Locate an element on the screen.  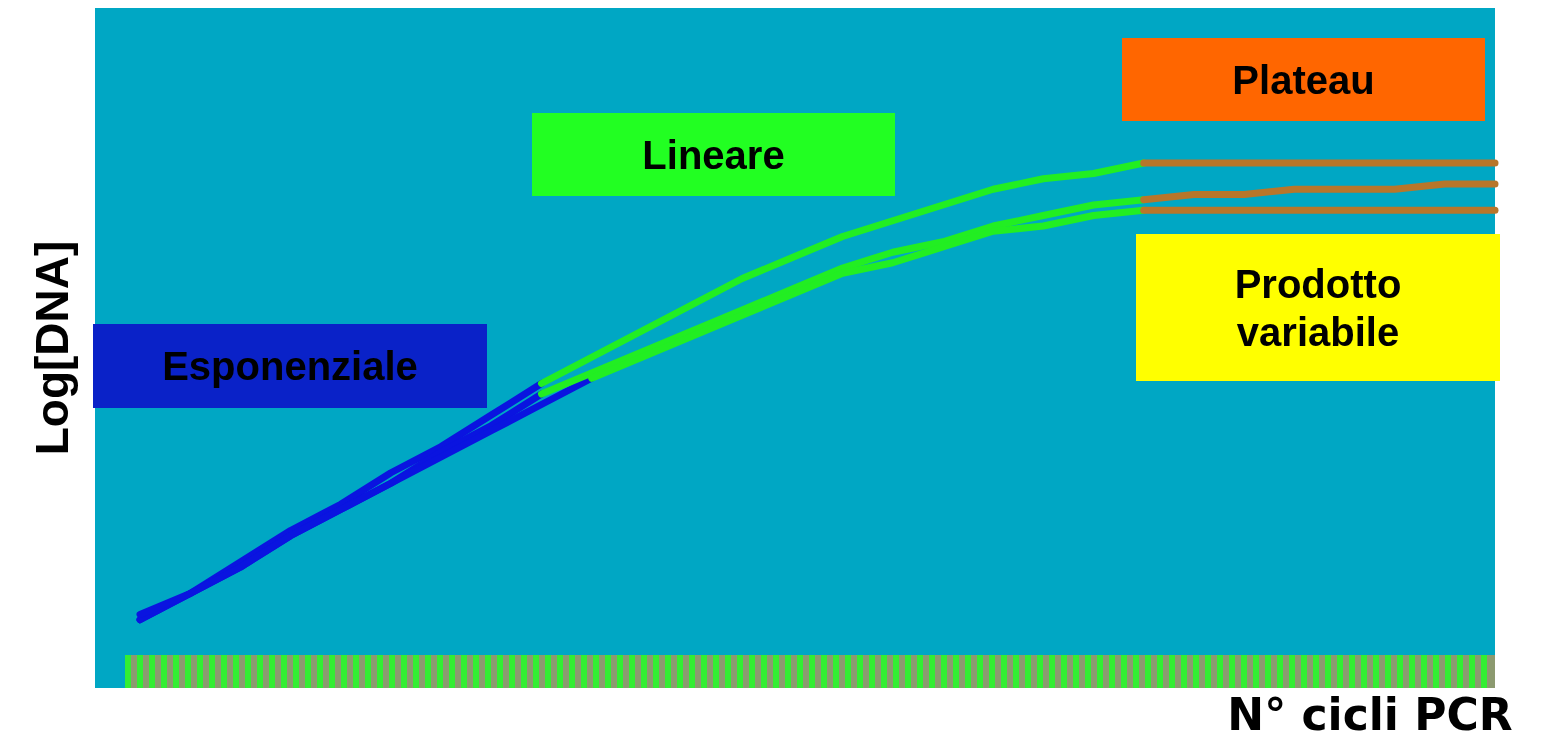
label-box: Prodotto variabile is located at coordinates (1318, 307).